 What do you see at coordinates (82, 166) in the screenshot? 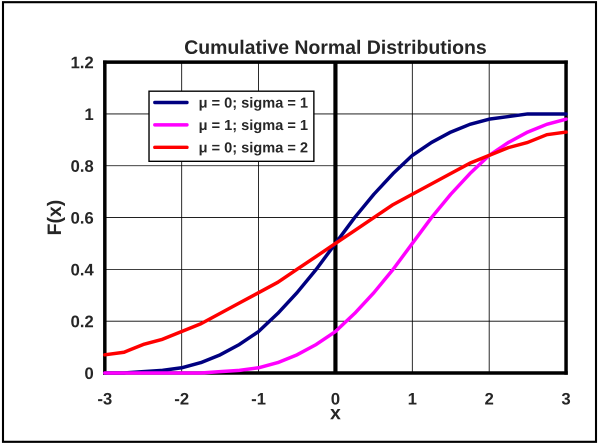
I see `y-tick-label: 0.8` at bounding box center [82, 166].